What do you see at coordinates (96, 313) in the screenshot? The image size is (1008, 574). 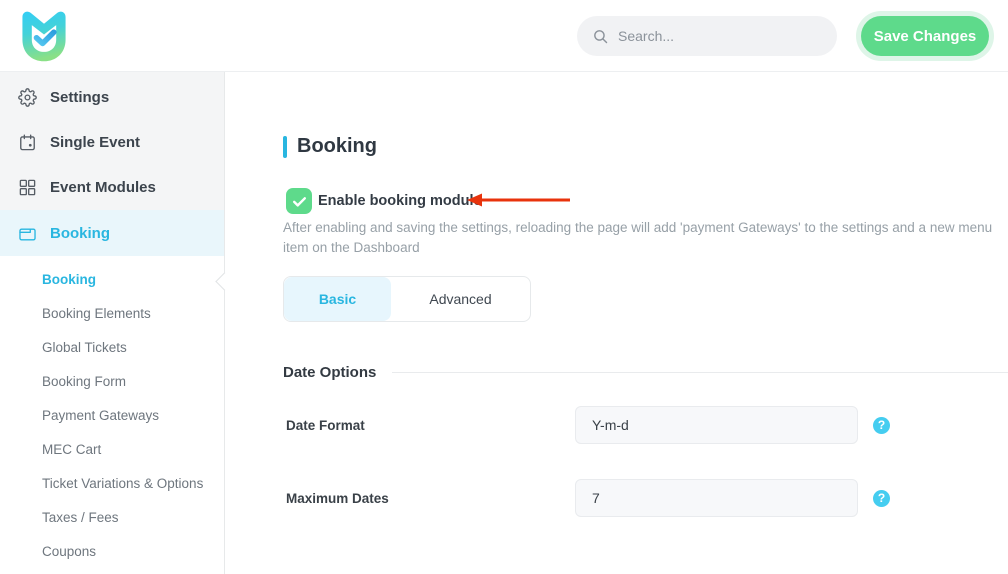 I see `submenu-item-booking-elements: Booking Elements` at bounding box center [96, 313].